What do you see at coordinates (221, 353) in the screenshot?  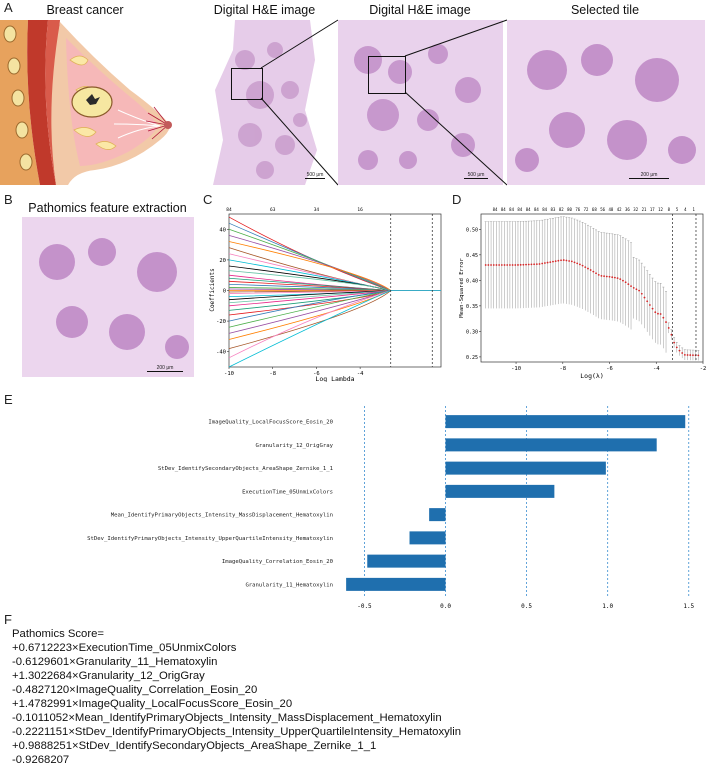 I see `chart-c-ytick-label: -40` at bounding box center [221, 353].